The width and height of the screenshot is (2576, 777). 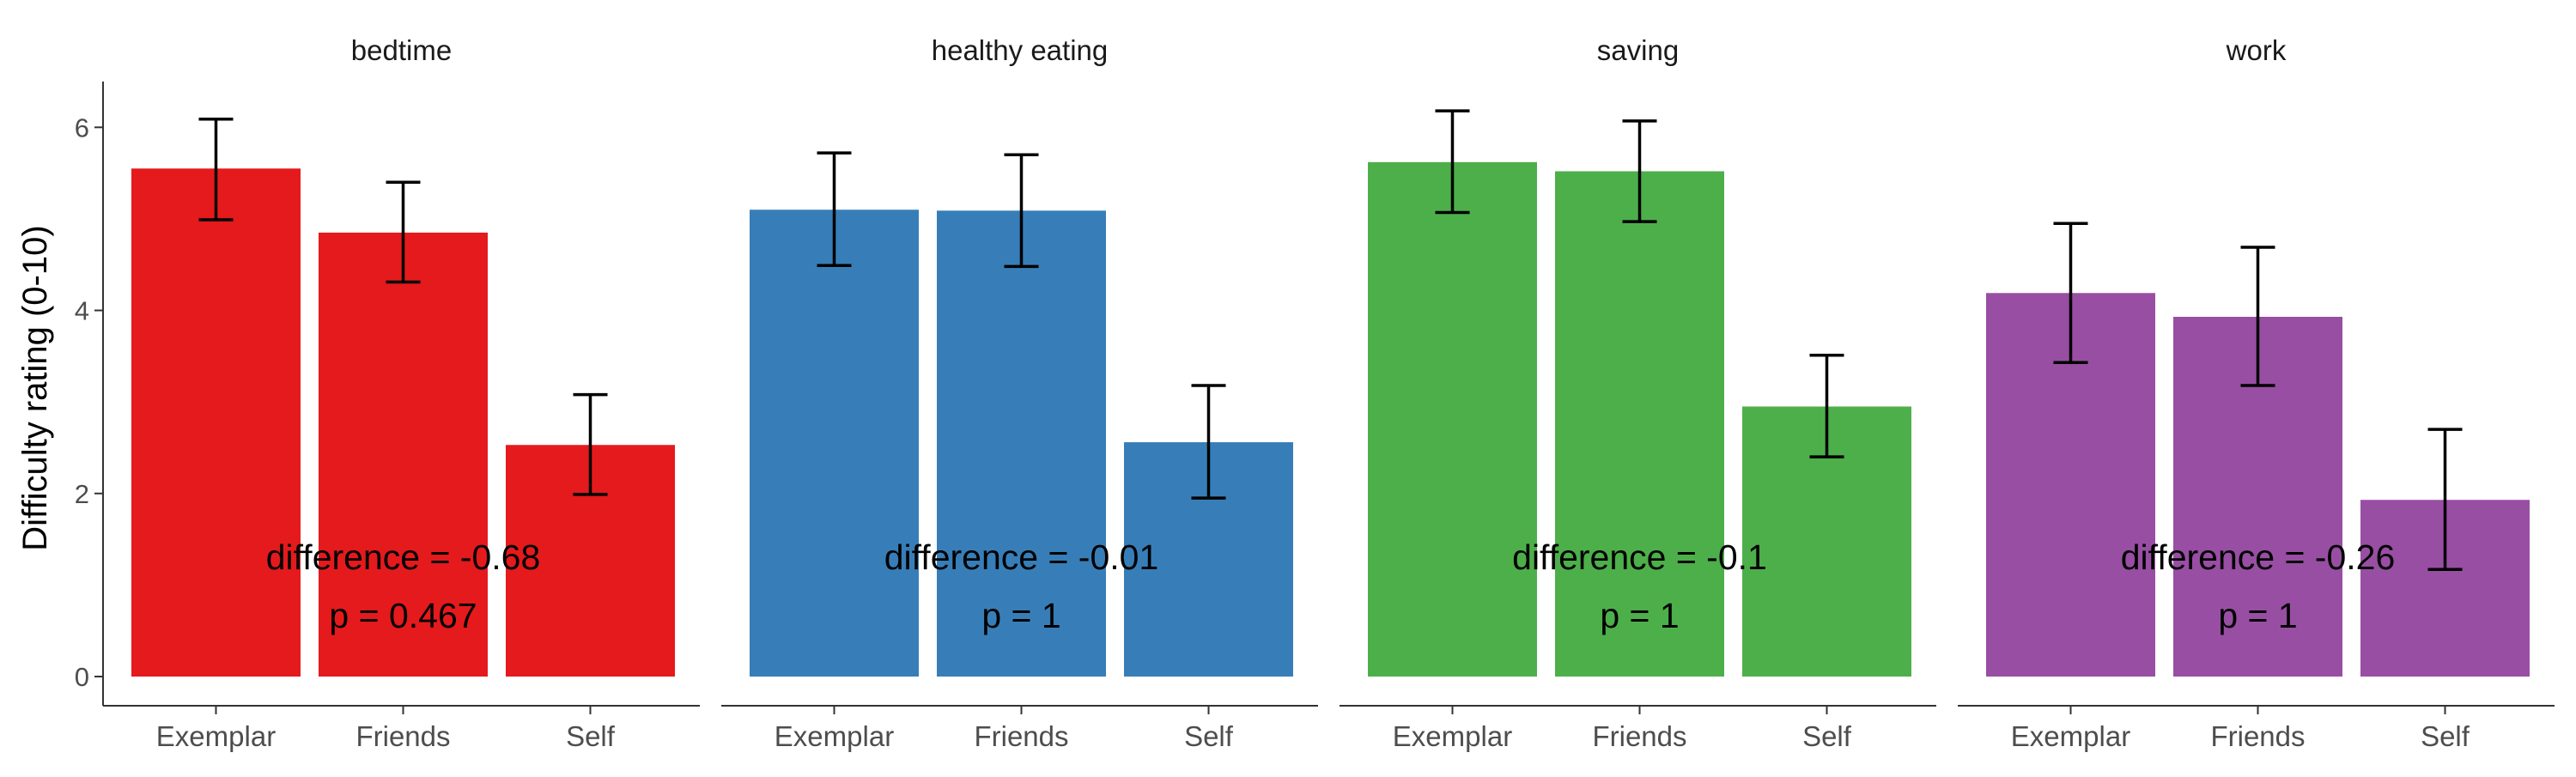 What do you see at coordinates (401, 50) in the screenshot?
I see `panel-title: bedtime` at bounding box center [401, 50].